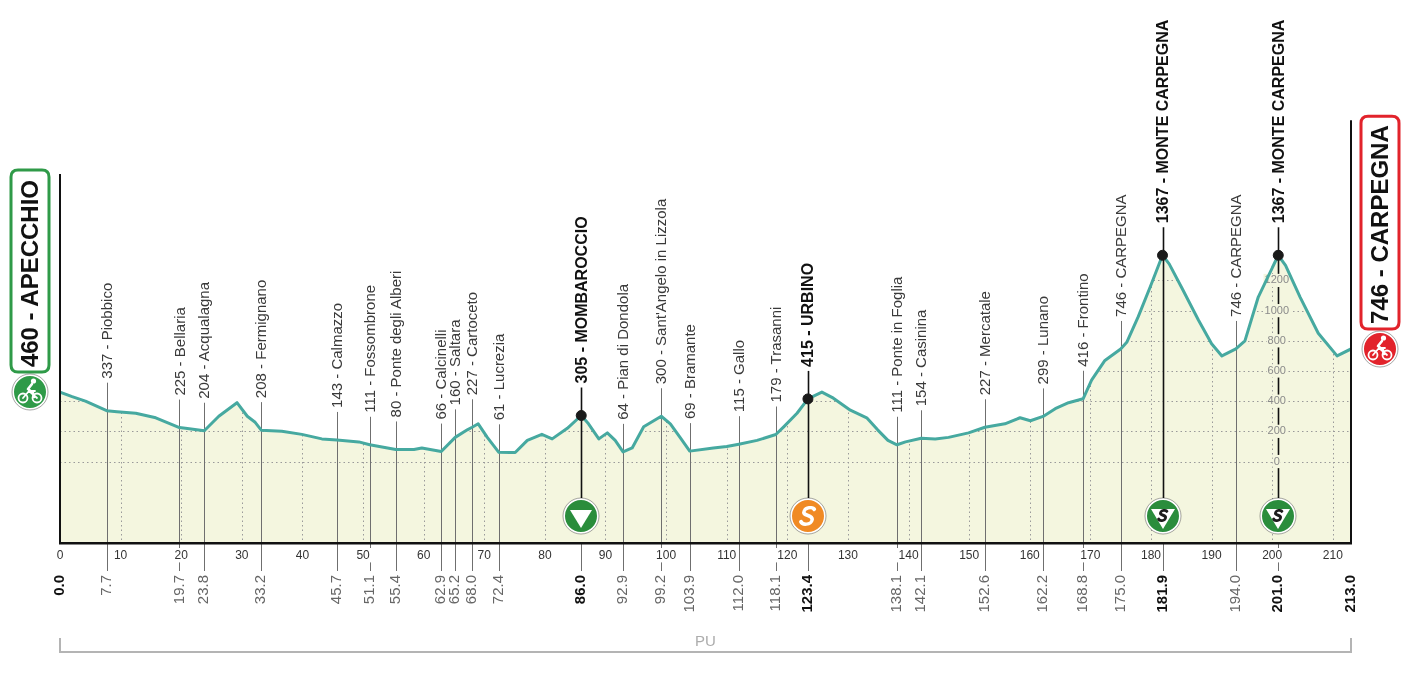  What do you see at coordinates (666, 554) in the screenshot?
I see `x-tick-label: 100` at bounding box center [666, 554].